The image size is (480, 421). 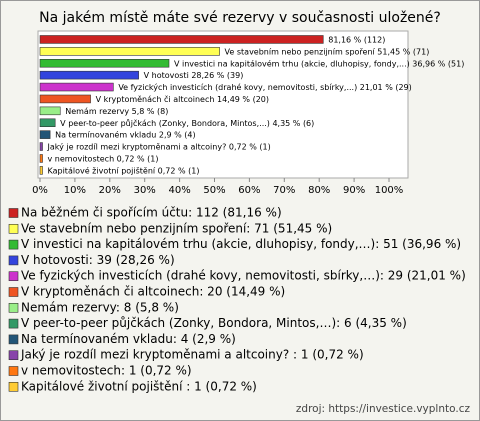 I want to click on source: zdroj: https://investice.vyplnto.cz, so click(x=383, y=409).